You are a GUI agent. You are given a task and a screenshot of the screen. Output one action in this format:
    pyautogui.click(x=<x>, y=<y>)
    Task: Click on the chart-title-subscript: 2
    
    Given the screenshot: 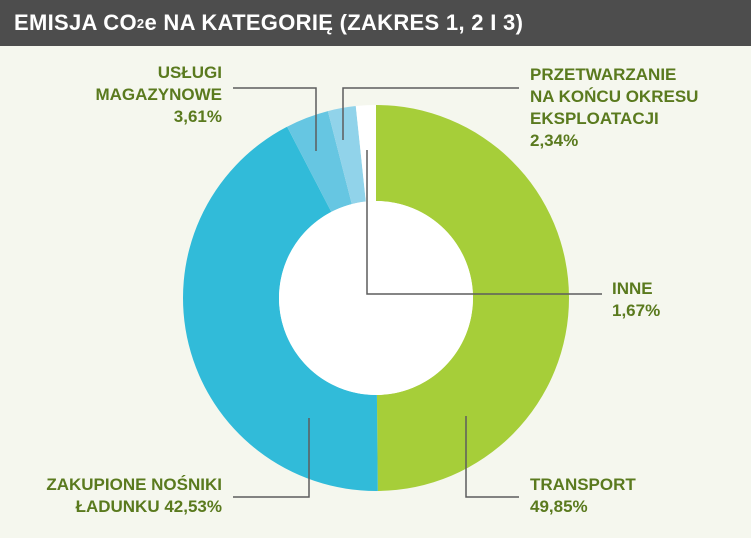 What is the action you would take?
    pyautogui.click(x=140, y=23)
    